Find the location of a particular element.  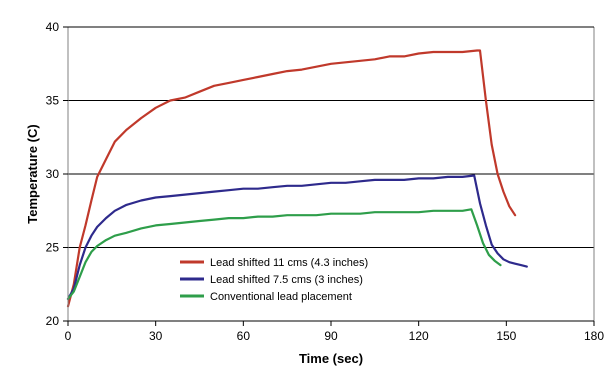

legend-label-3: Conventional lead placement is located at coordinates (281, 297).